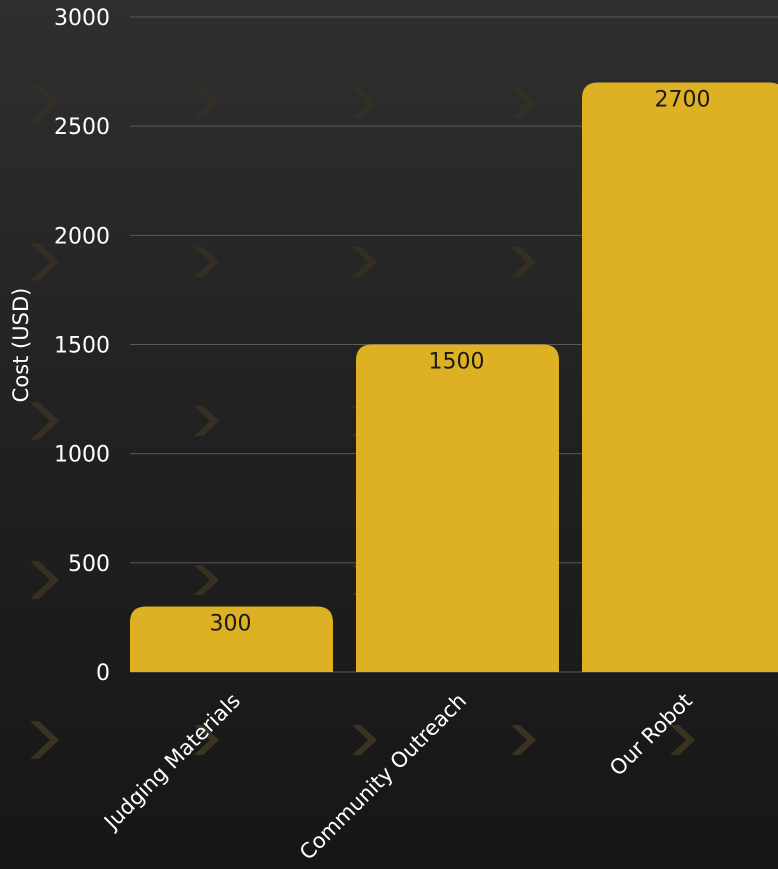 The image size is (778, 869). Describe the element at coordinates (82, 236) in the screenshot. I see `y-tick-label: 2000` at that location.